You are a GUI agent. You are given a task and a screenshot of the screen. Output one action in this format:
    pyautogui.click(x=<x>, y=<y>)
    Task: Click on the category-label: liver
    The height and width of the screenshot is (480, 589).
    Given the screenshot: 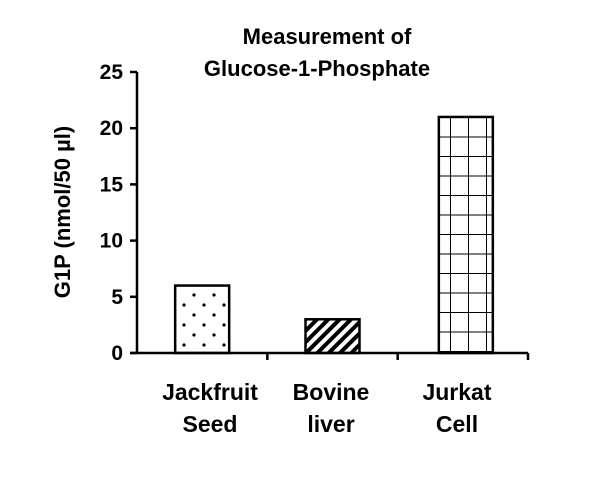 What is the action you would take?
    pyautogui.click(x=330, y=424)
    